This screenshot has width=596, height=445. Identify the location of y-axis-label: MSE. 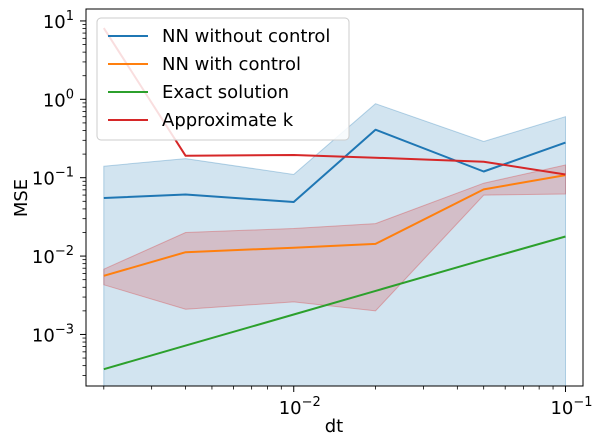
(21, 198).